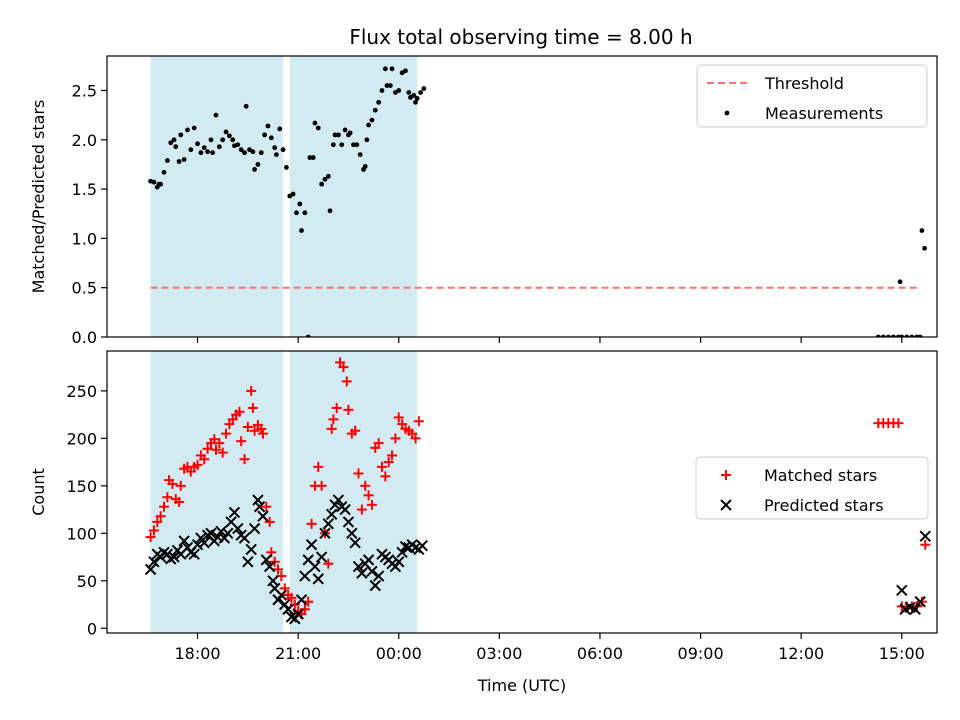 This screenshot has width=960, height=720. I want to click on y-tick-label: 200, so click(81, 438).